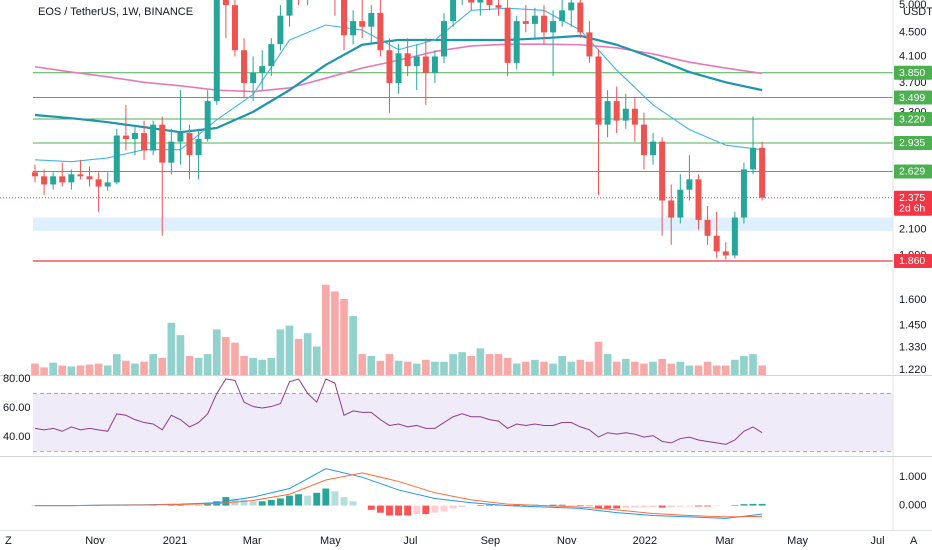  Describe the element at coordinates (913, 325) in the screenshot. I see `y-tick-label: 1.450` at that location.